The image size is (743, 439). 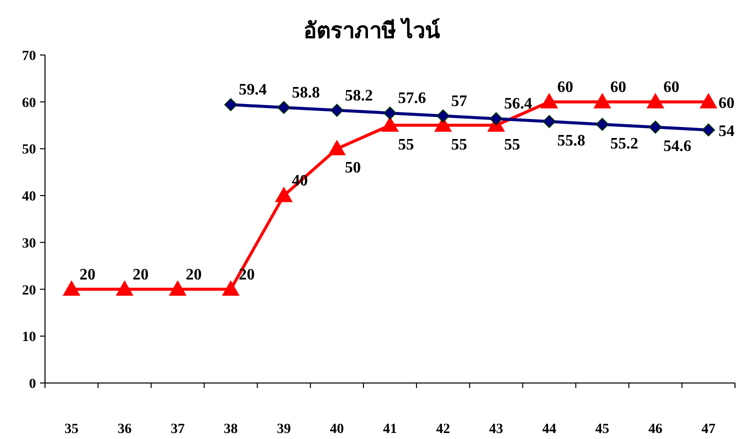 What do you see at coordinates (518, 104) in the screenshot?
I see `data-label: 56.4` at bounding box center [518, 104].